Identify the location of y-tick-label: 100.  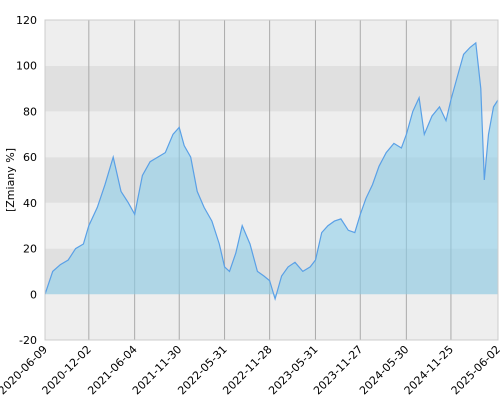
(26, 66).